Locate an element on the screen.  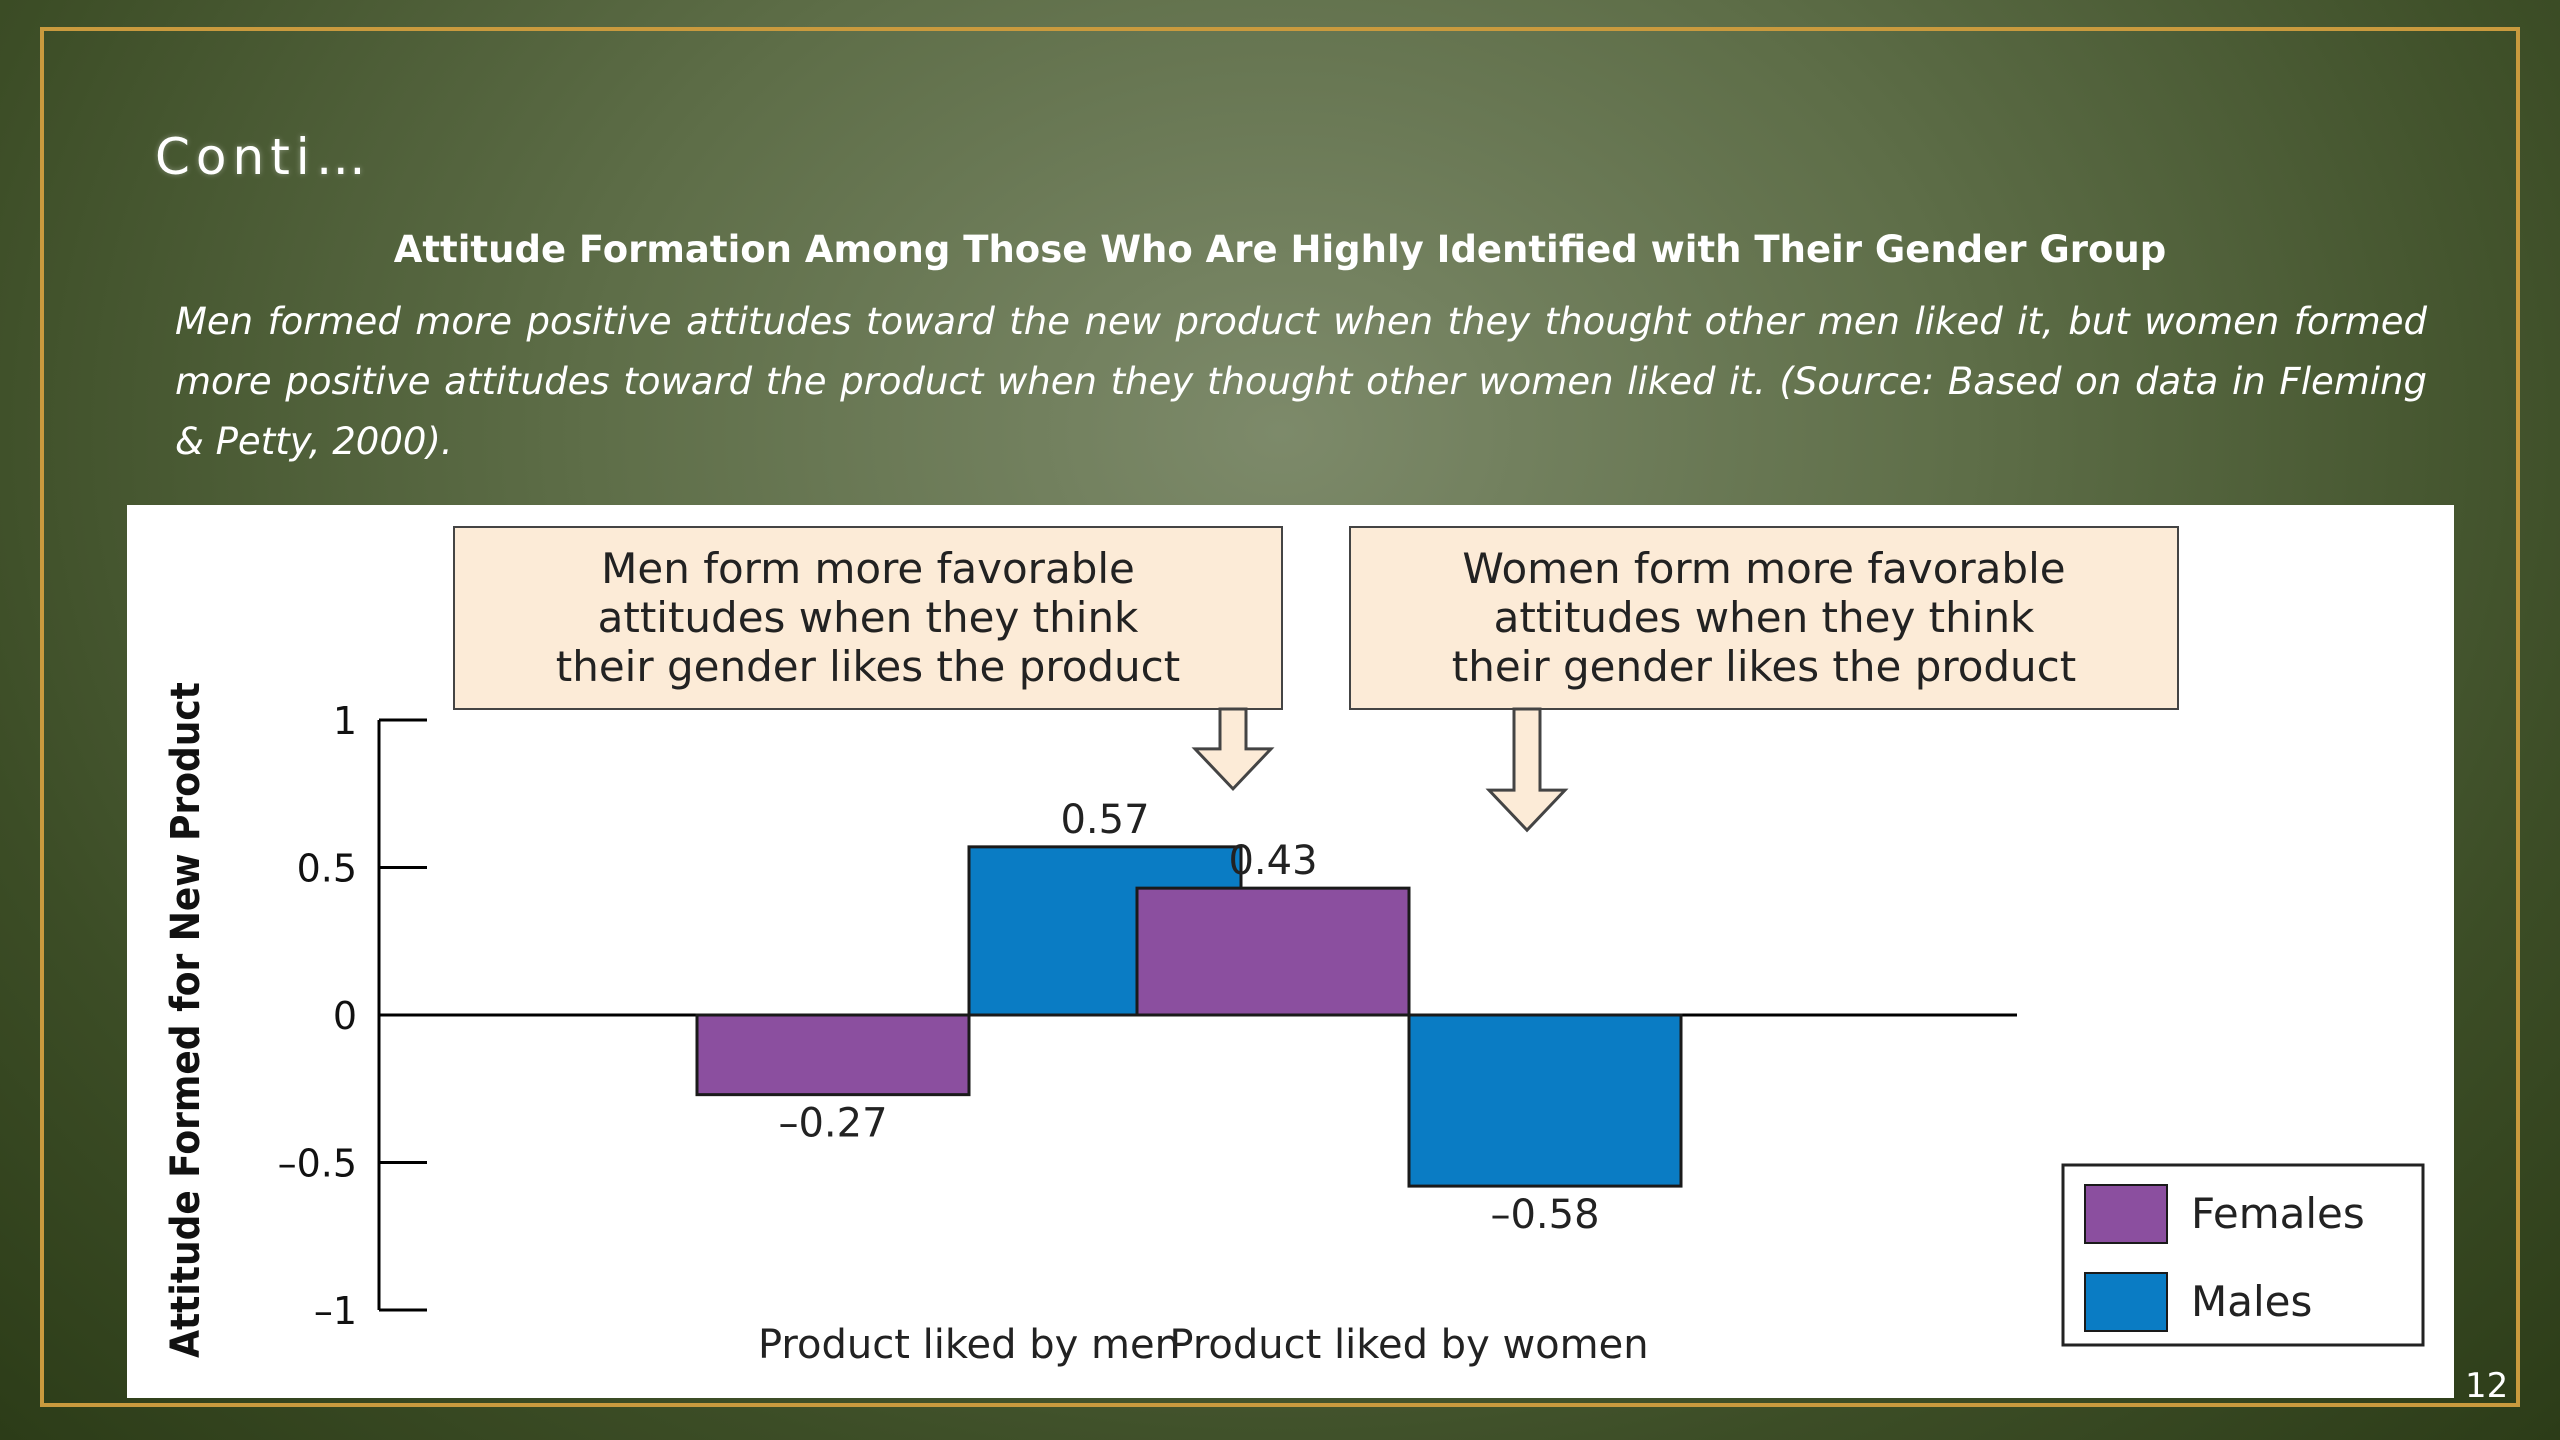
value-label: –0.27 is located at coordinates (832, 1124).